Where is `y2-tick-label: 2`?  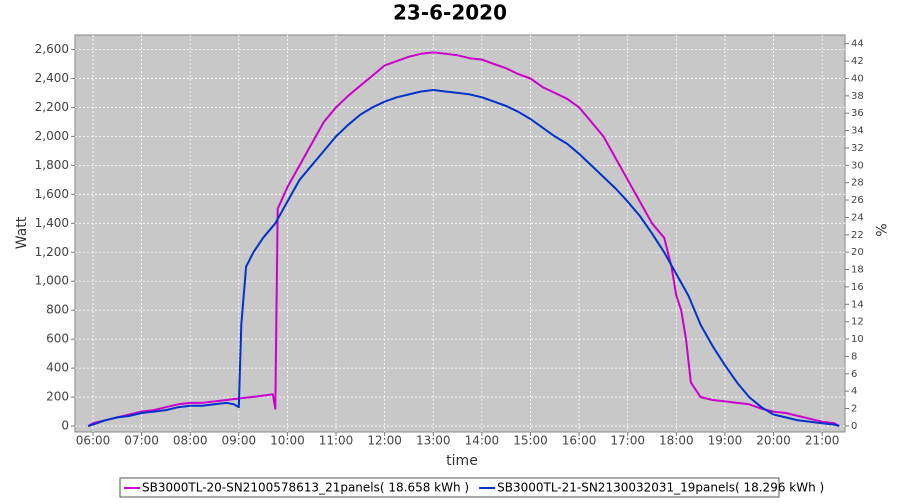 y2-tick-label: 2 is located at coordinates (854, 409).